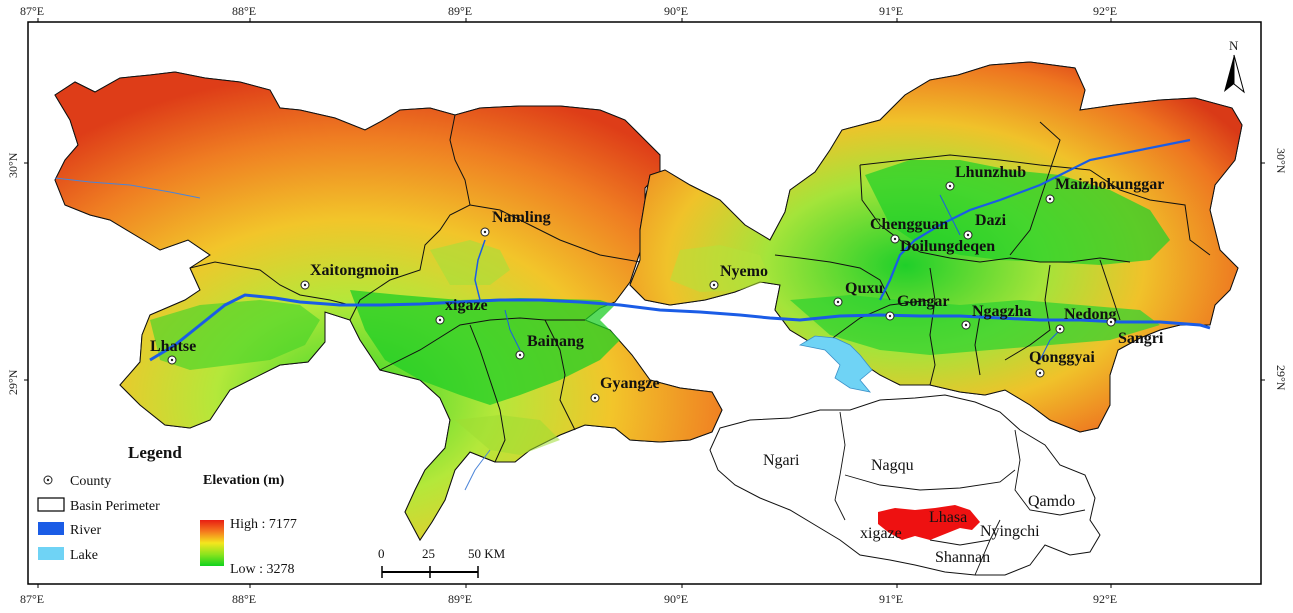  What do you see at coordinates (262, 569) in the screenshot?
I see `elevation-low: Low : 3278` at bounding box center [262, 569].